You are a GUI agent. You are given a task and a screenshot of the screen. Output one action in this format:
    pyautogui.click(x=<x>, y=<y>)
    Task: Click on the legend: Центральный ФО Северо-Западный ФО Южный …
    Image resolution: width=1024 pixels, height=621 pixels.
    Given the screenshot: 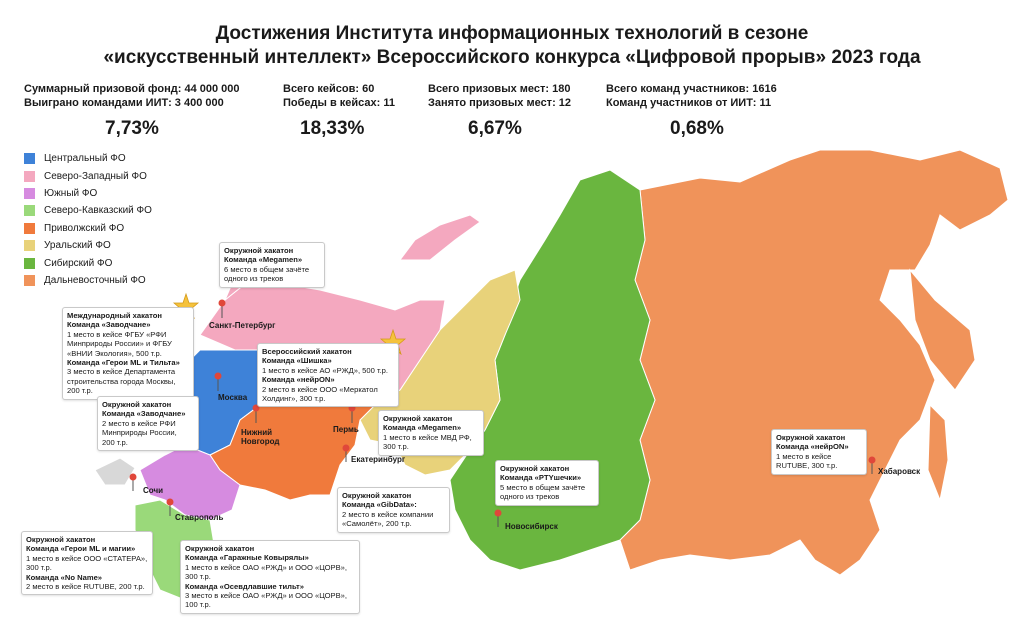 What is the action you would take?
    pyautogui.click(x=88, y=219)
    